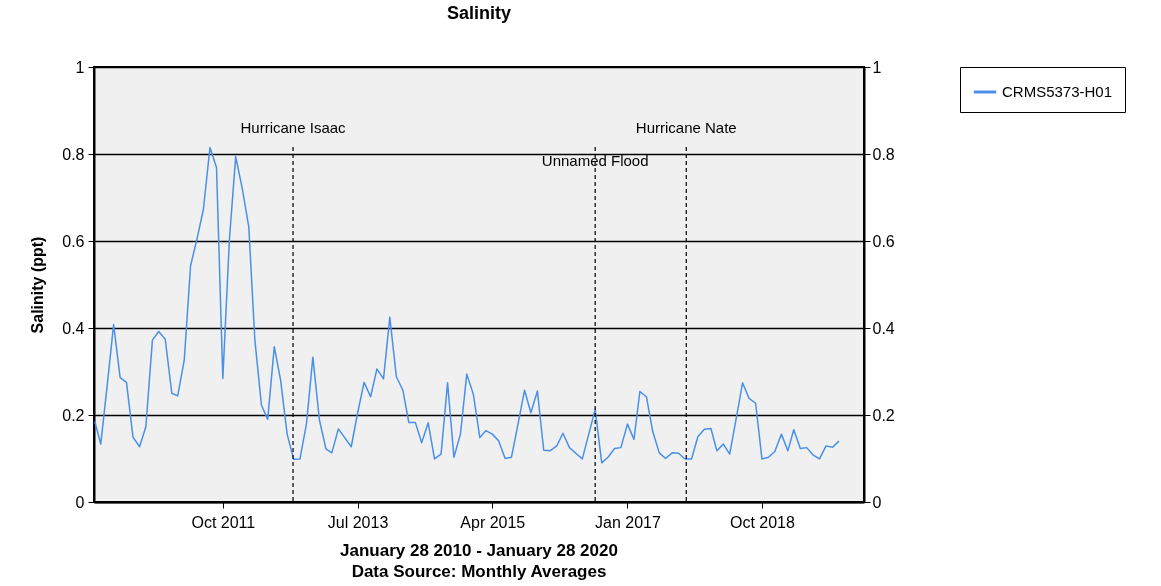  Describe the element at coordinates (479, 571) in the screenshot. I see `source-note: Data Source: Monthly Averages` at that location.